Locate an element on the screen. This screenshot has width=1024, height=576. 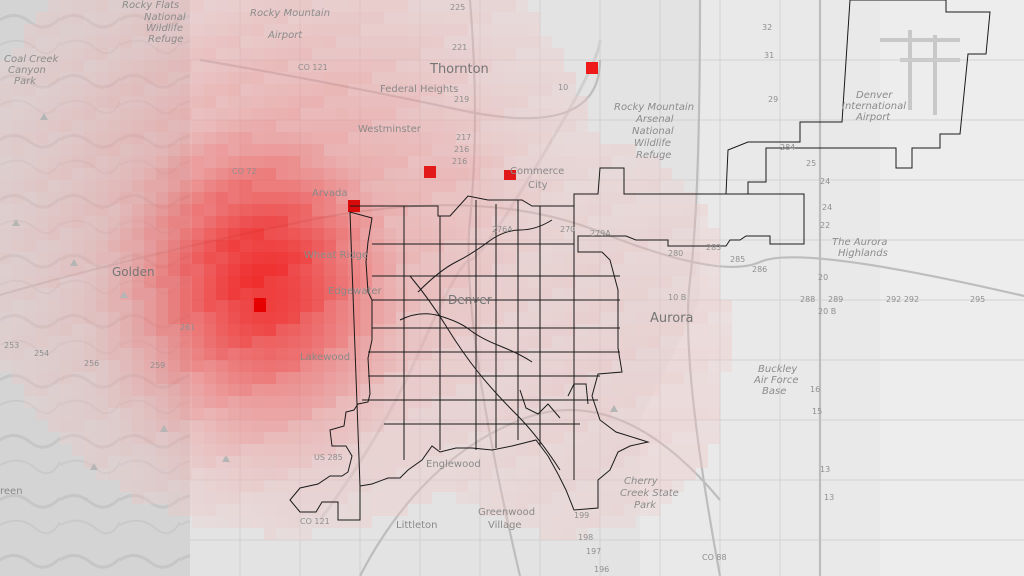
road-198: 198 is located at coordinates (585, 537).